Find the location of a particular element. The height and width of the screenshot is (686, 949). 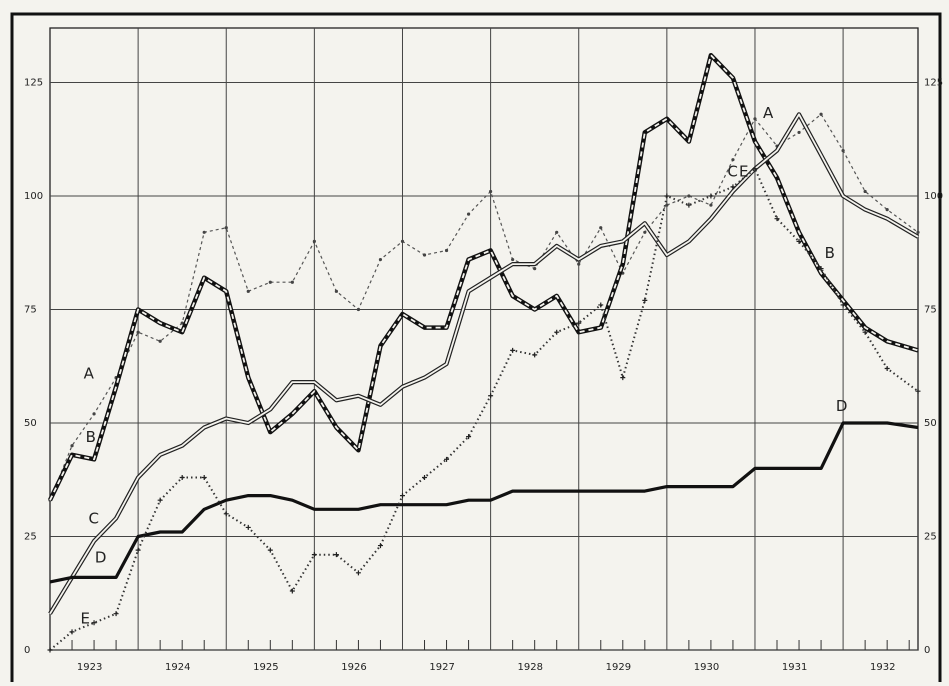

y-tick-label-right-75: 75 is located at coordinates (930, 309).